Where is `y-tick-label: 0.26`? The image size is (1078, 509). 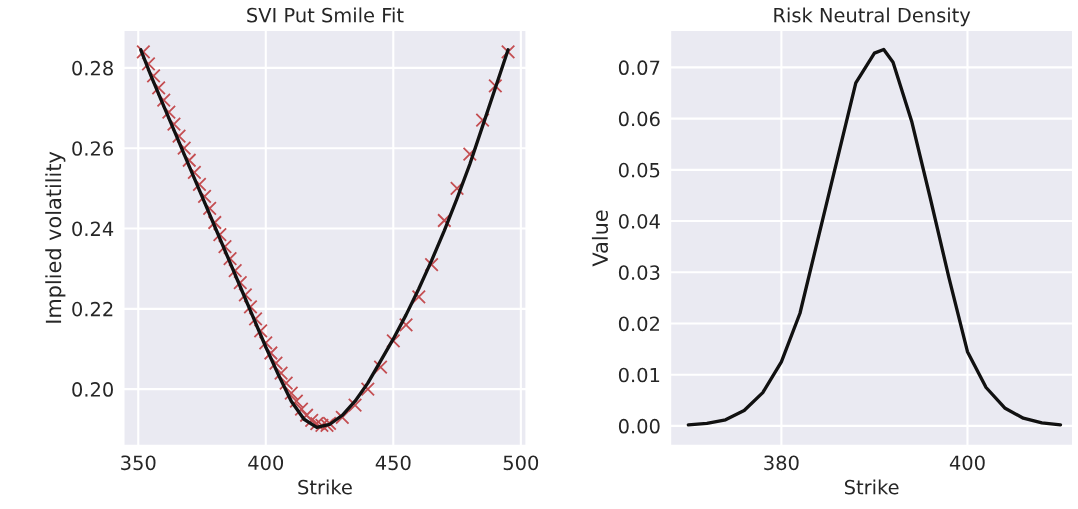 y-tick-label: 0.26 is located at coordinates (93, 148).